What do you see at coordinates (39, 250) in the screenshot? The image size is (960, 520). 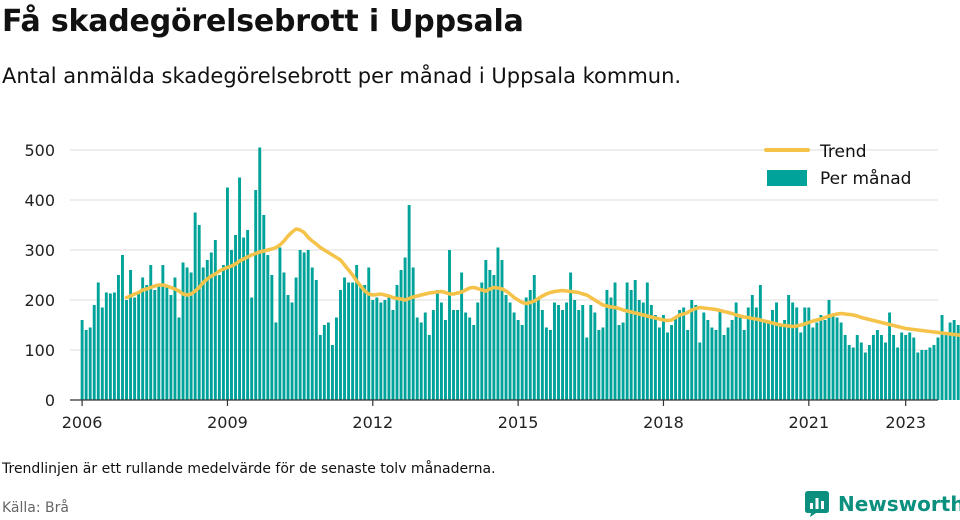 I see `y-tick-label: 300` at bounding box center [39, 250].